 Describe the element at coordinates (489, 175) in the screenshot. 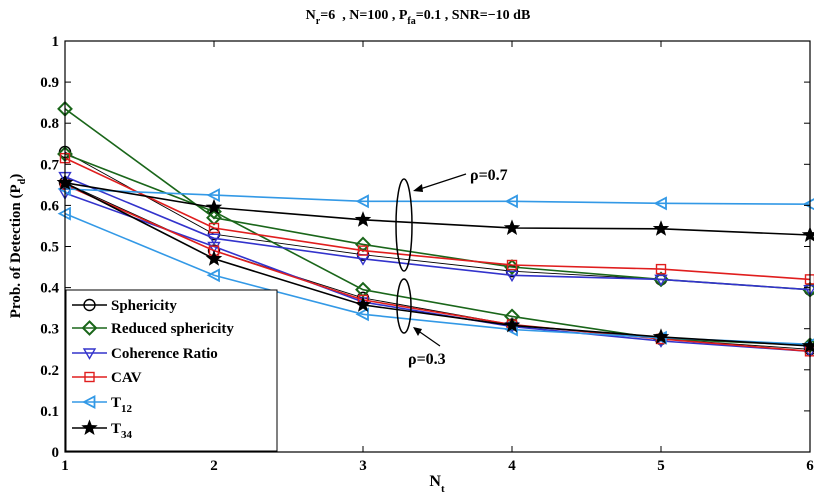

I see `rho-07-label: ρ=0.7` at that location.